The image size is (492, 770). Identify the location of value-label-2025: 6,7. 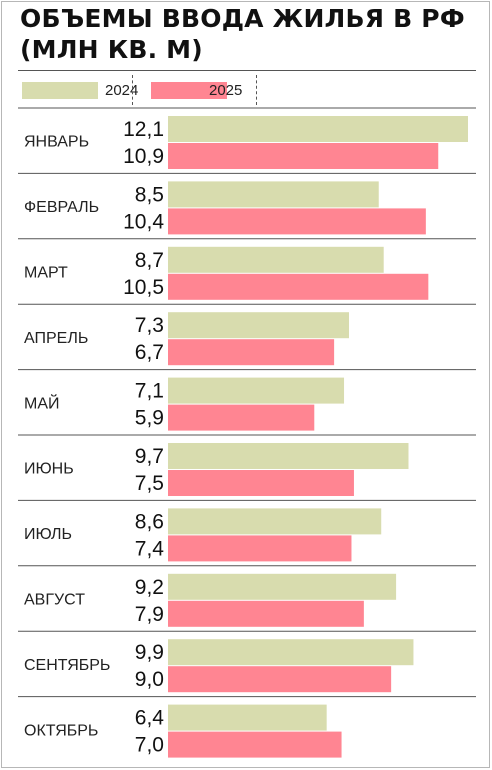
(149, 352).